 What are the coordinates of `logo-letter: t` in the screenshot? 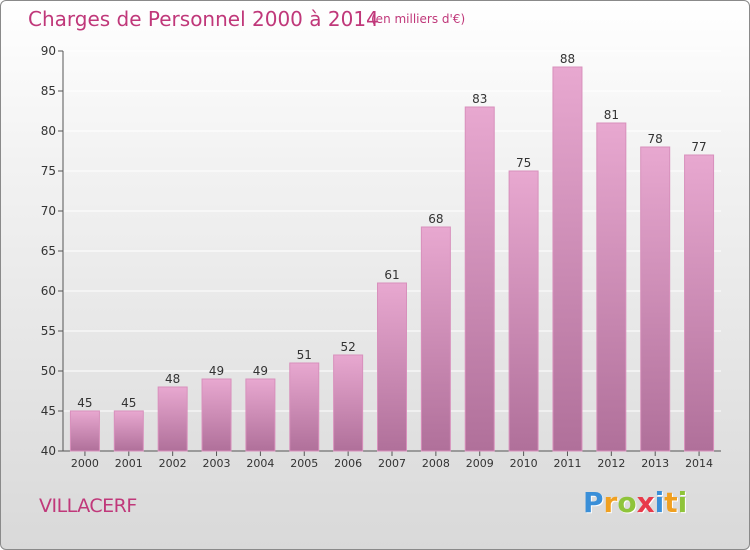 It's located at (671, 502).